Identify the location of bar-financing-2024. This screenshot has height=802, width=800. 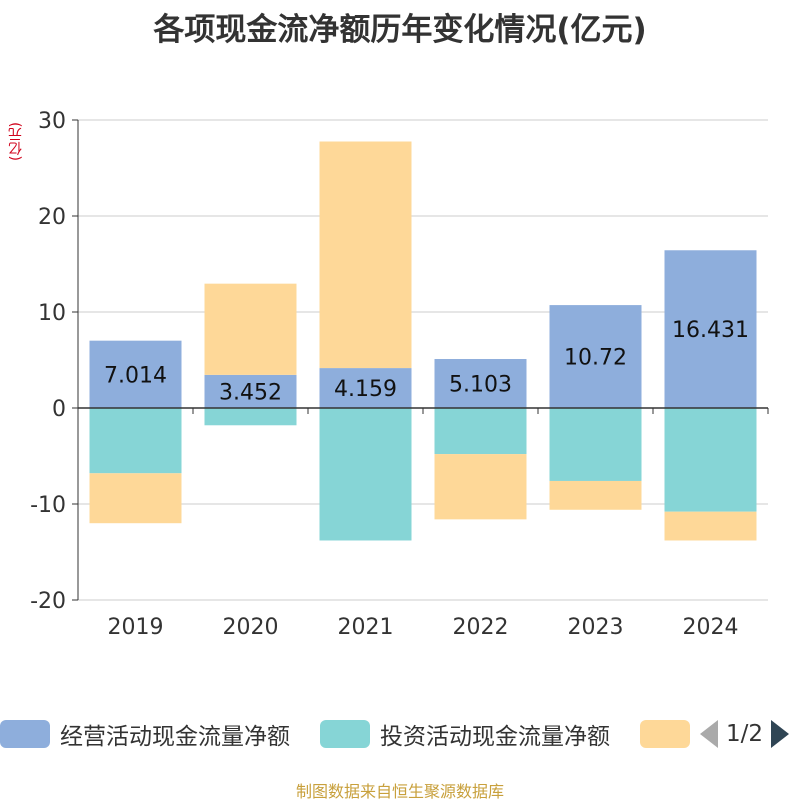
(710, 526).